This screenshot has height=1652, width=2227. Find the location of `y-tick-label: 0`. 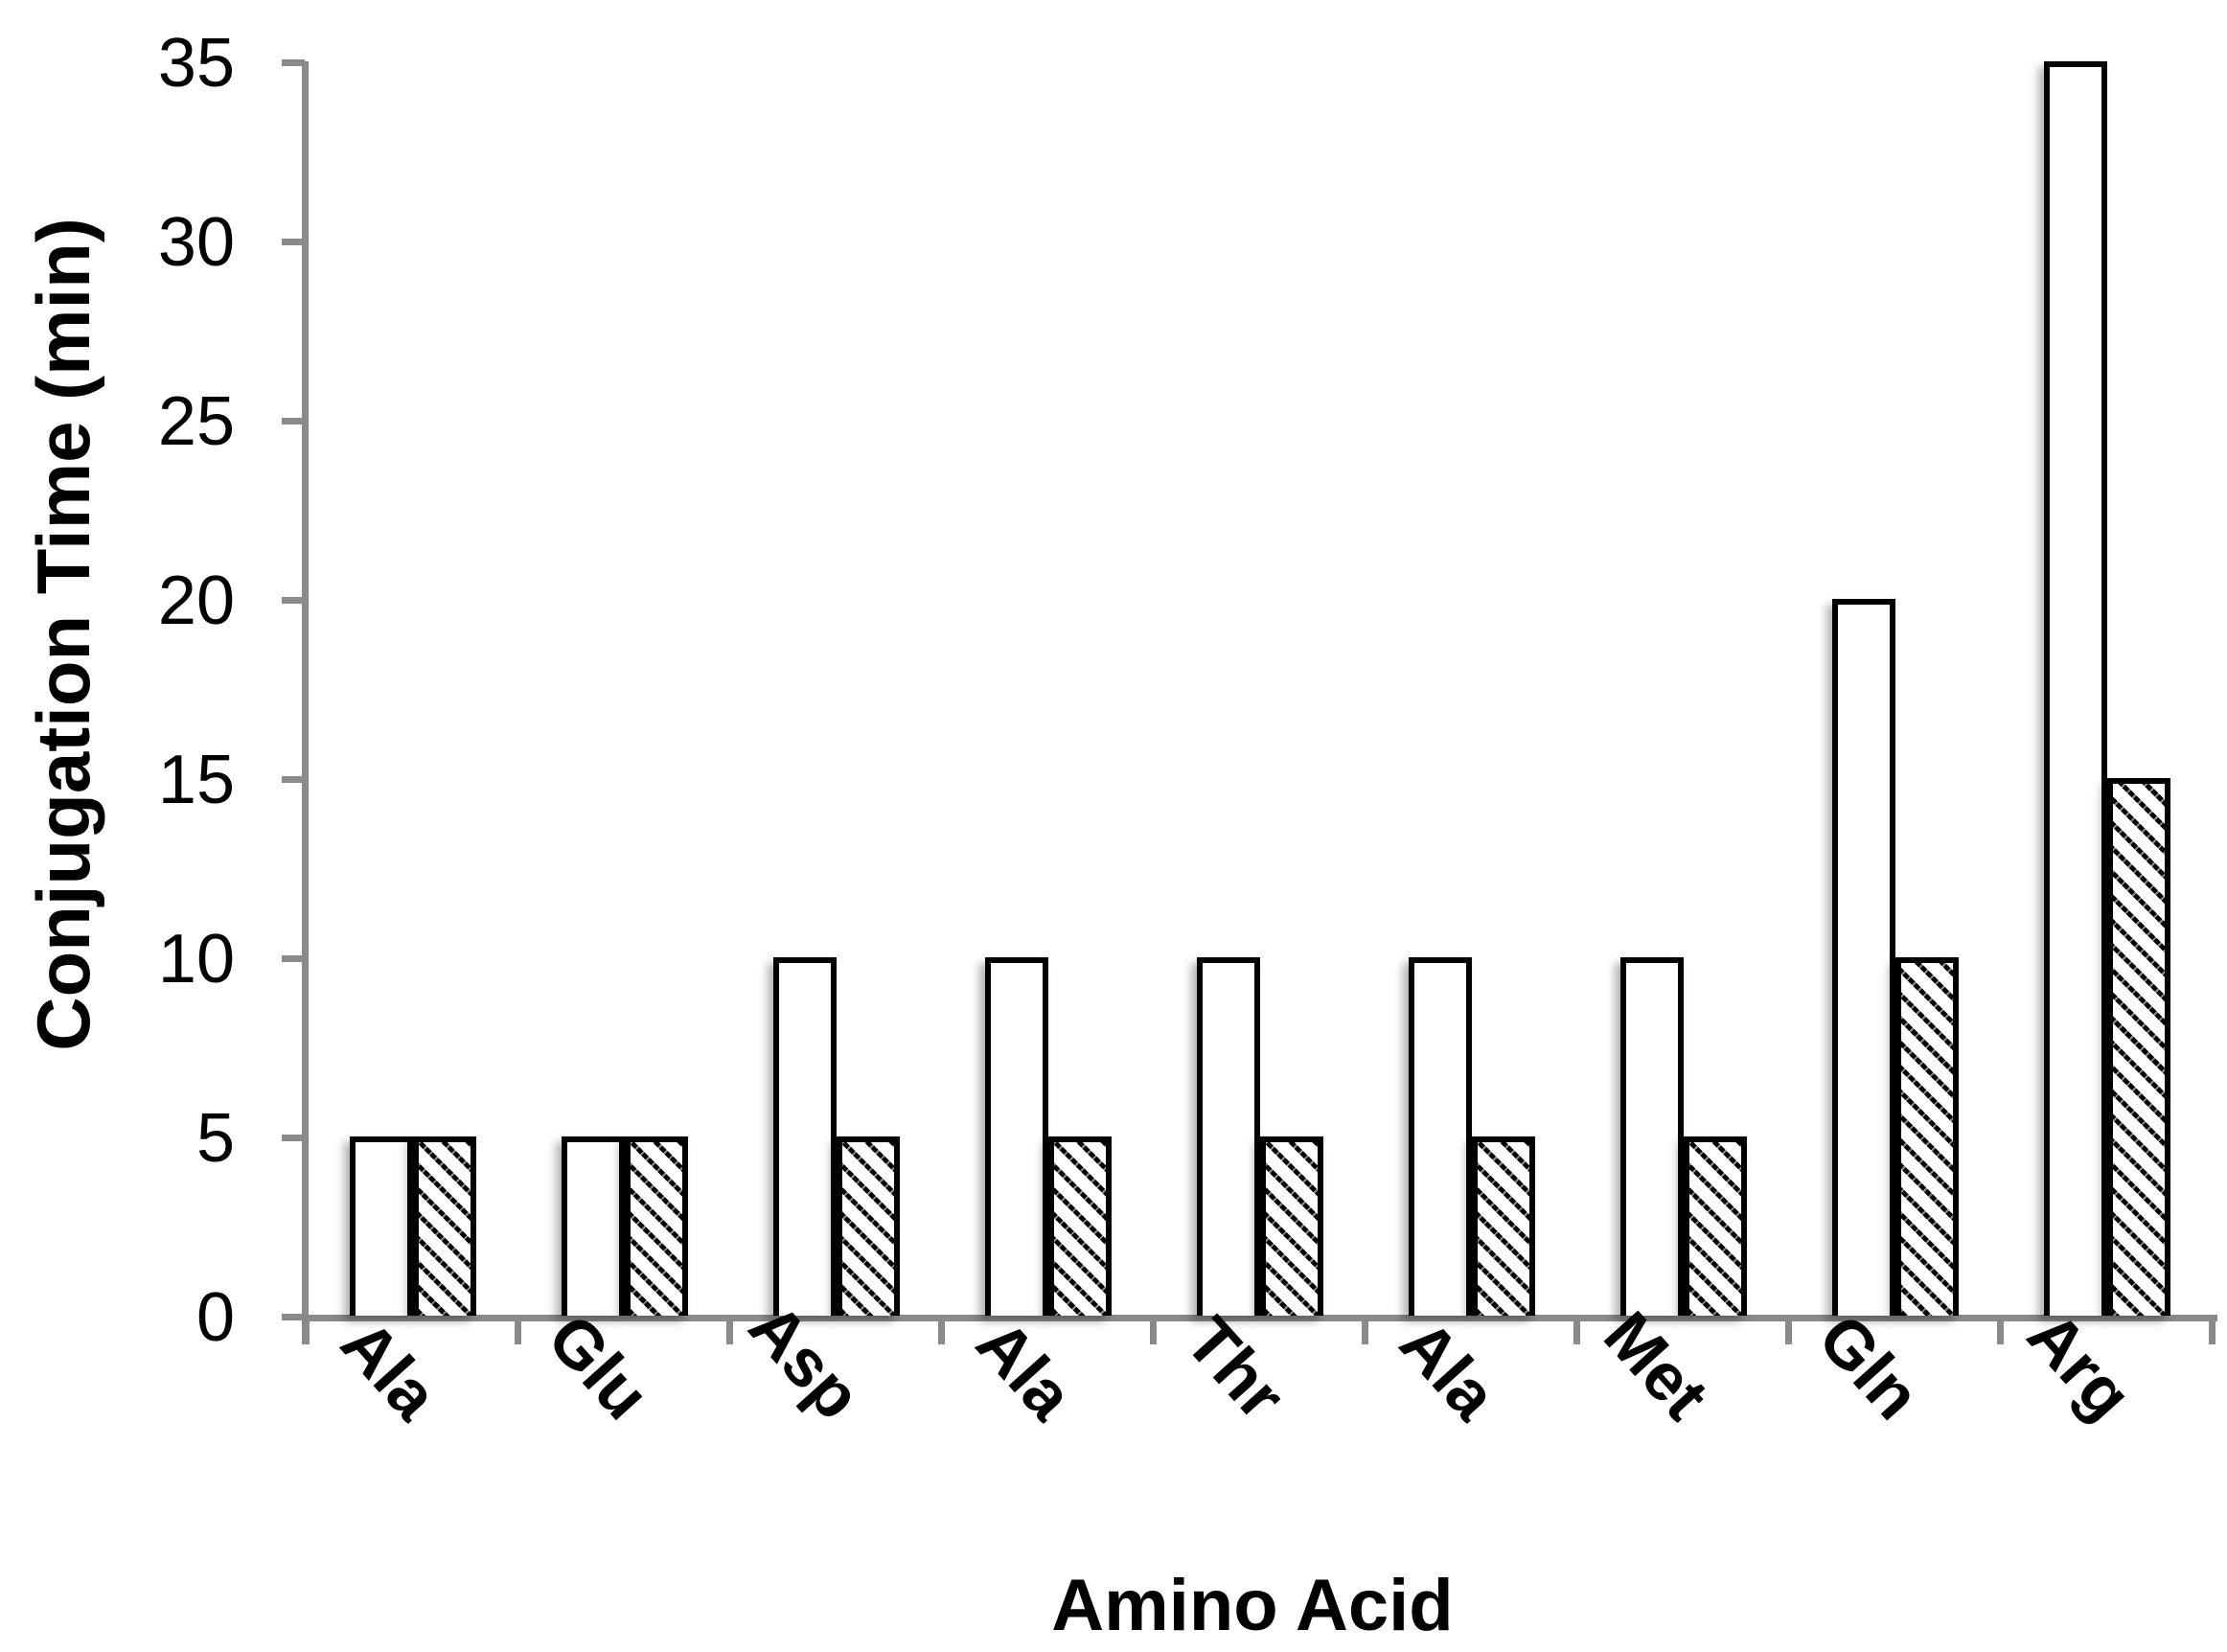

y-tick-label: 0 is located at coordinates (215, 1317).